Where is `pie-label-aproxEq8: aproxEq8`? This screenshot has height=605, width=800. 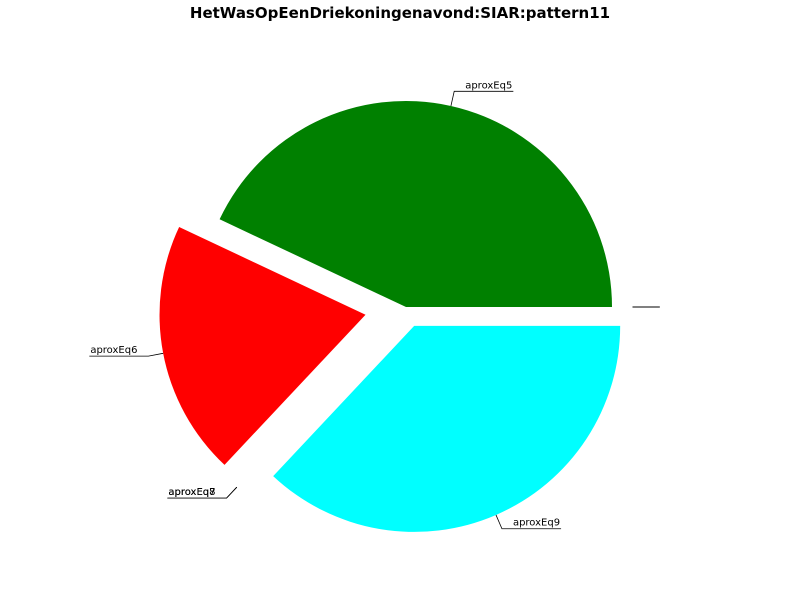 pie-label-aproxEq8: aproxEq8 is located at coordinates (191, 492).